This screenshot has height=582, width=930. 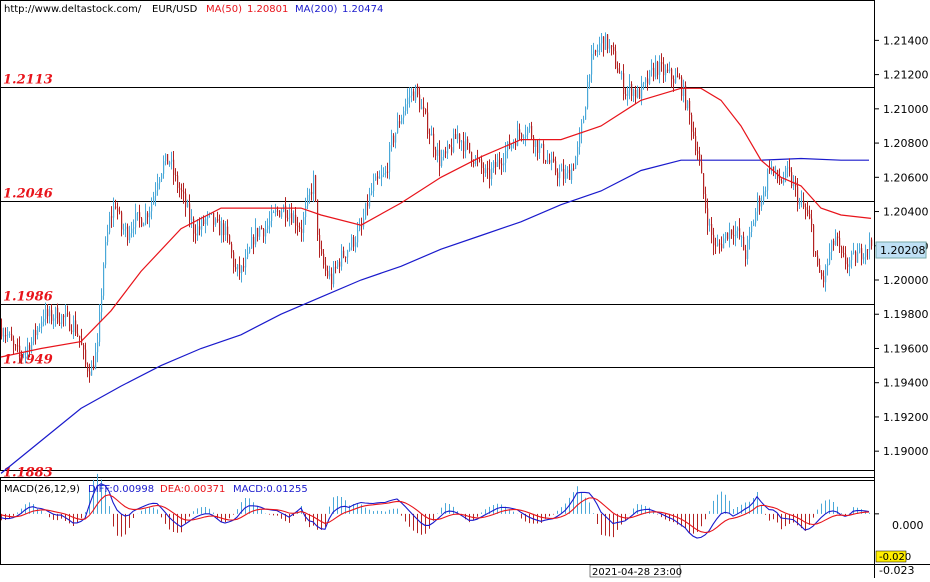 What do you see at coordinates (906, 417) in the screenshot?
I see `y-tick-label-11: 1.19200` at bounding box center [906, 417].